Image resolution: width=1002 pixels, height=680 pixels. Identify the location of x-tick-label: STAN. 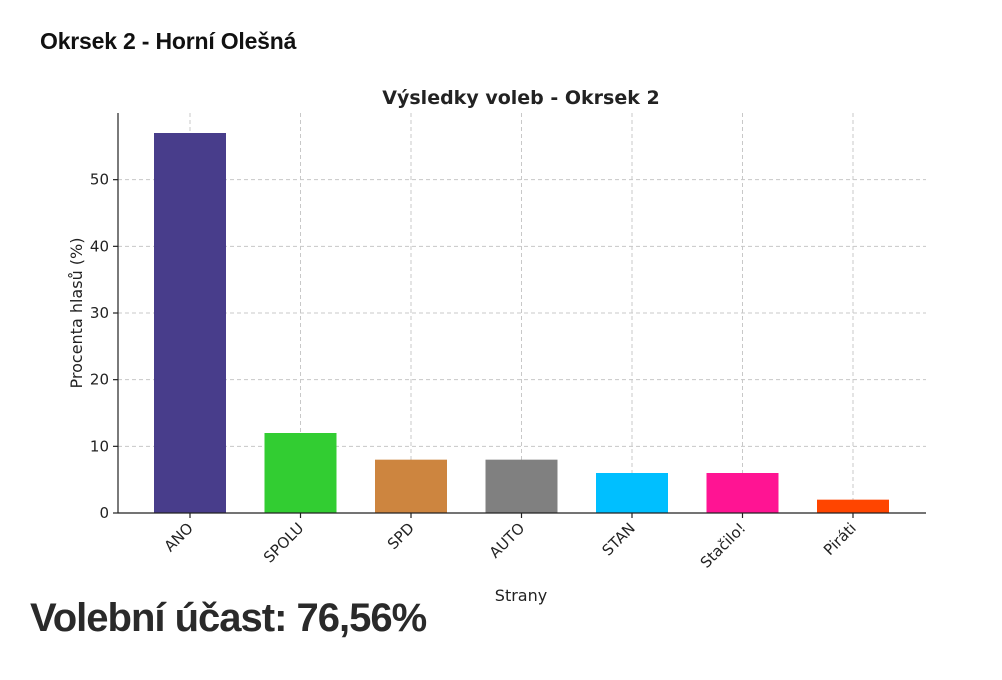
(619, 539).